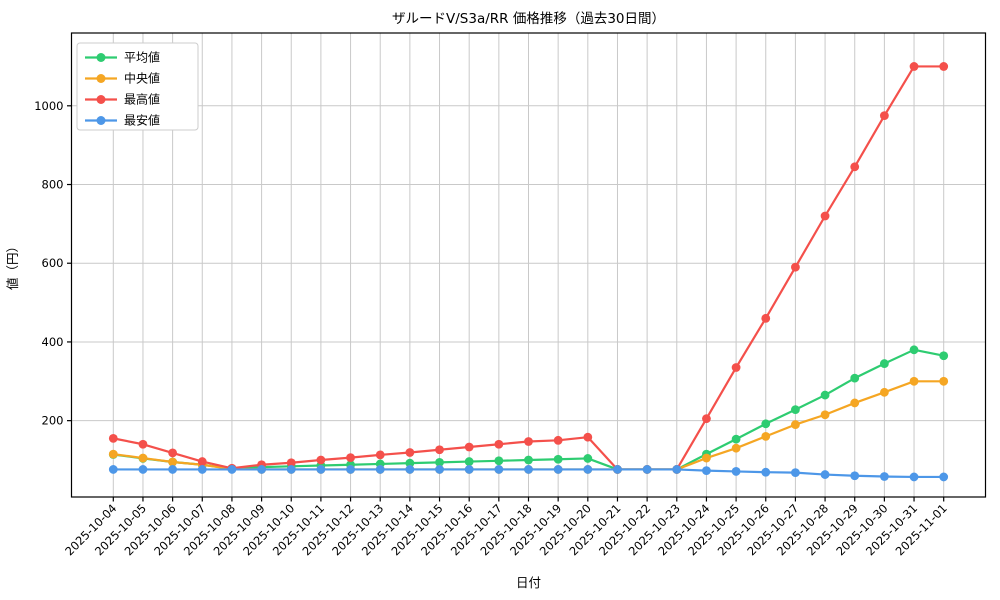 This screenshot has height=600, width=1000. I want to click on legend-item-min: 最安値, so click(122, 120).